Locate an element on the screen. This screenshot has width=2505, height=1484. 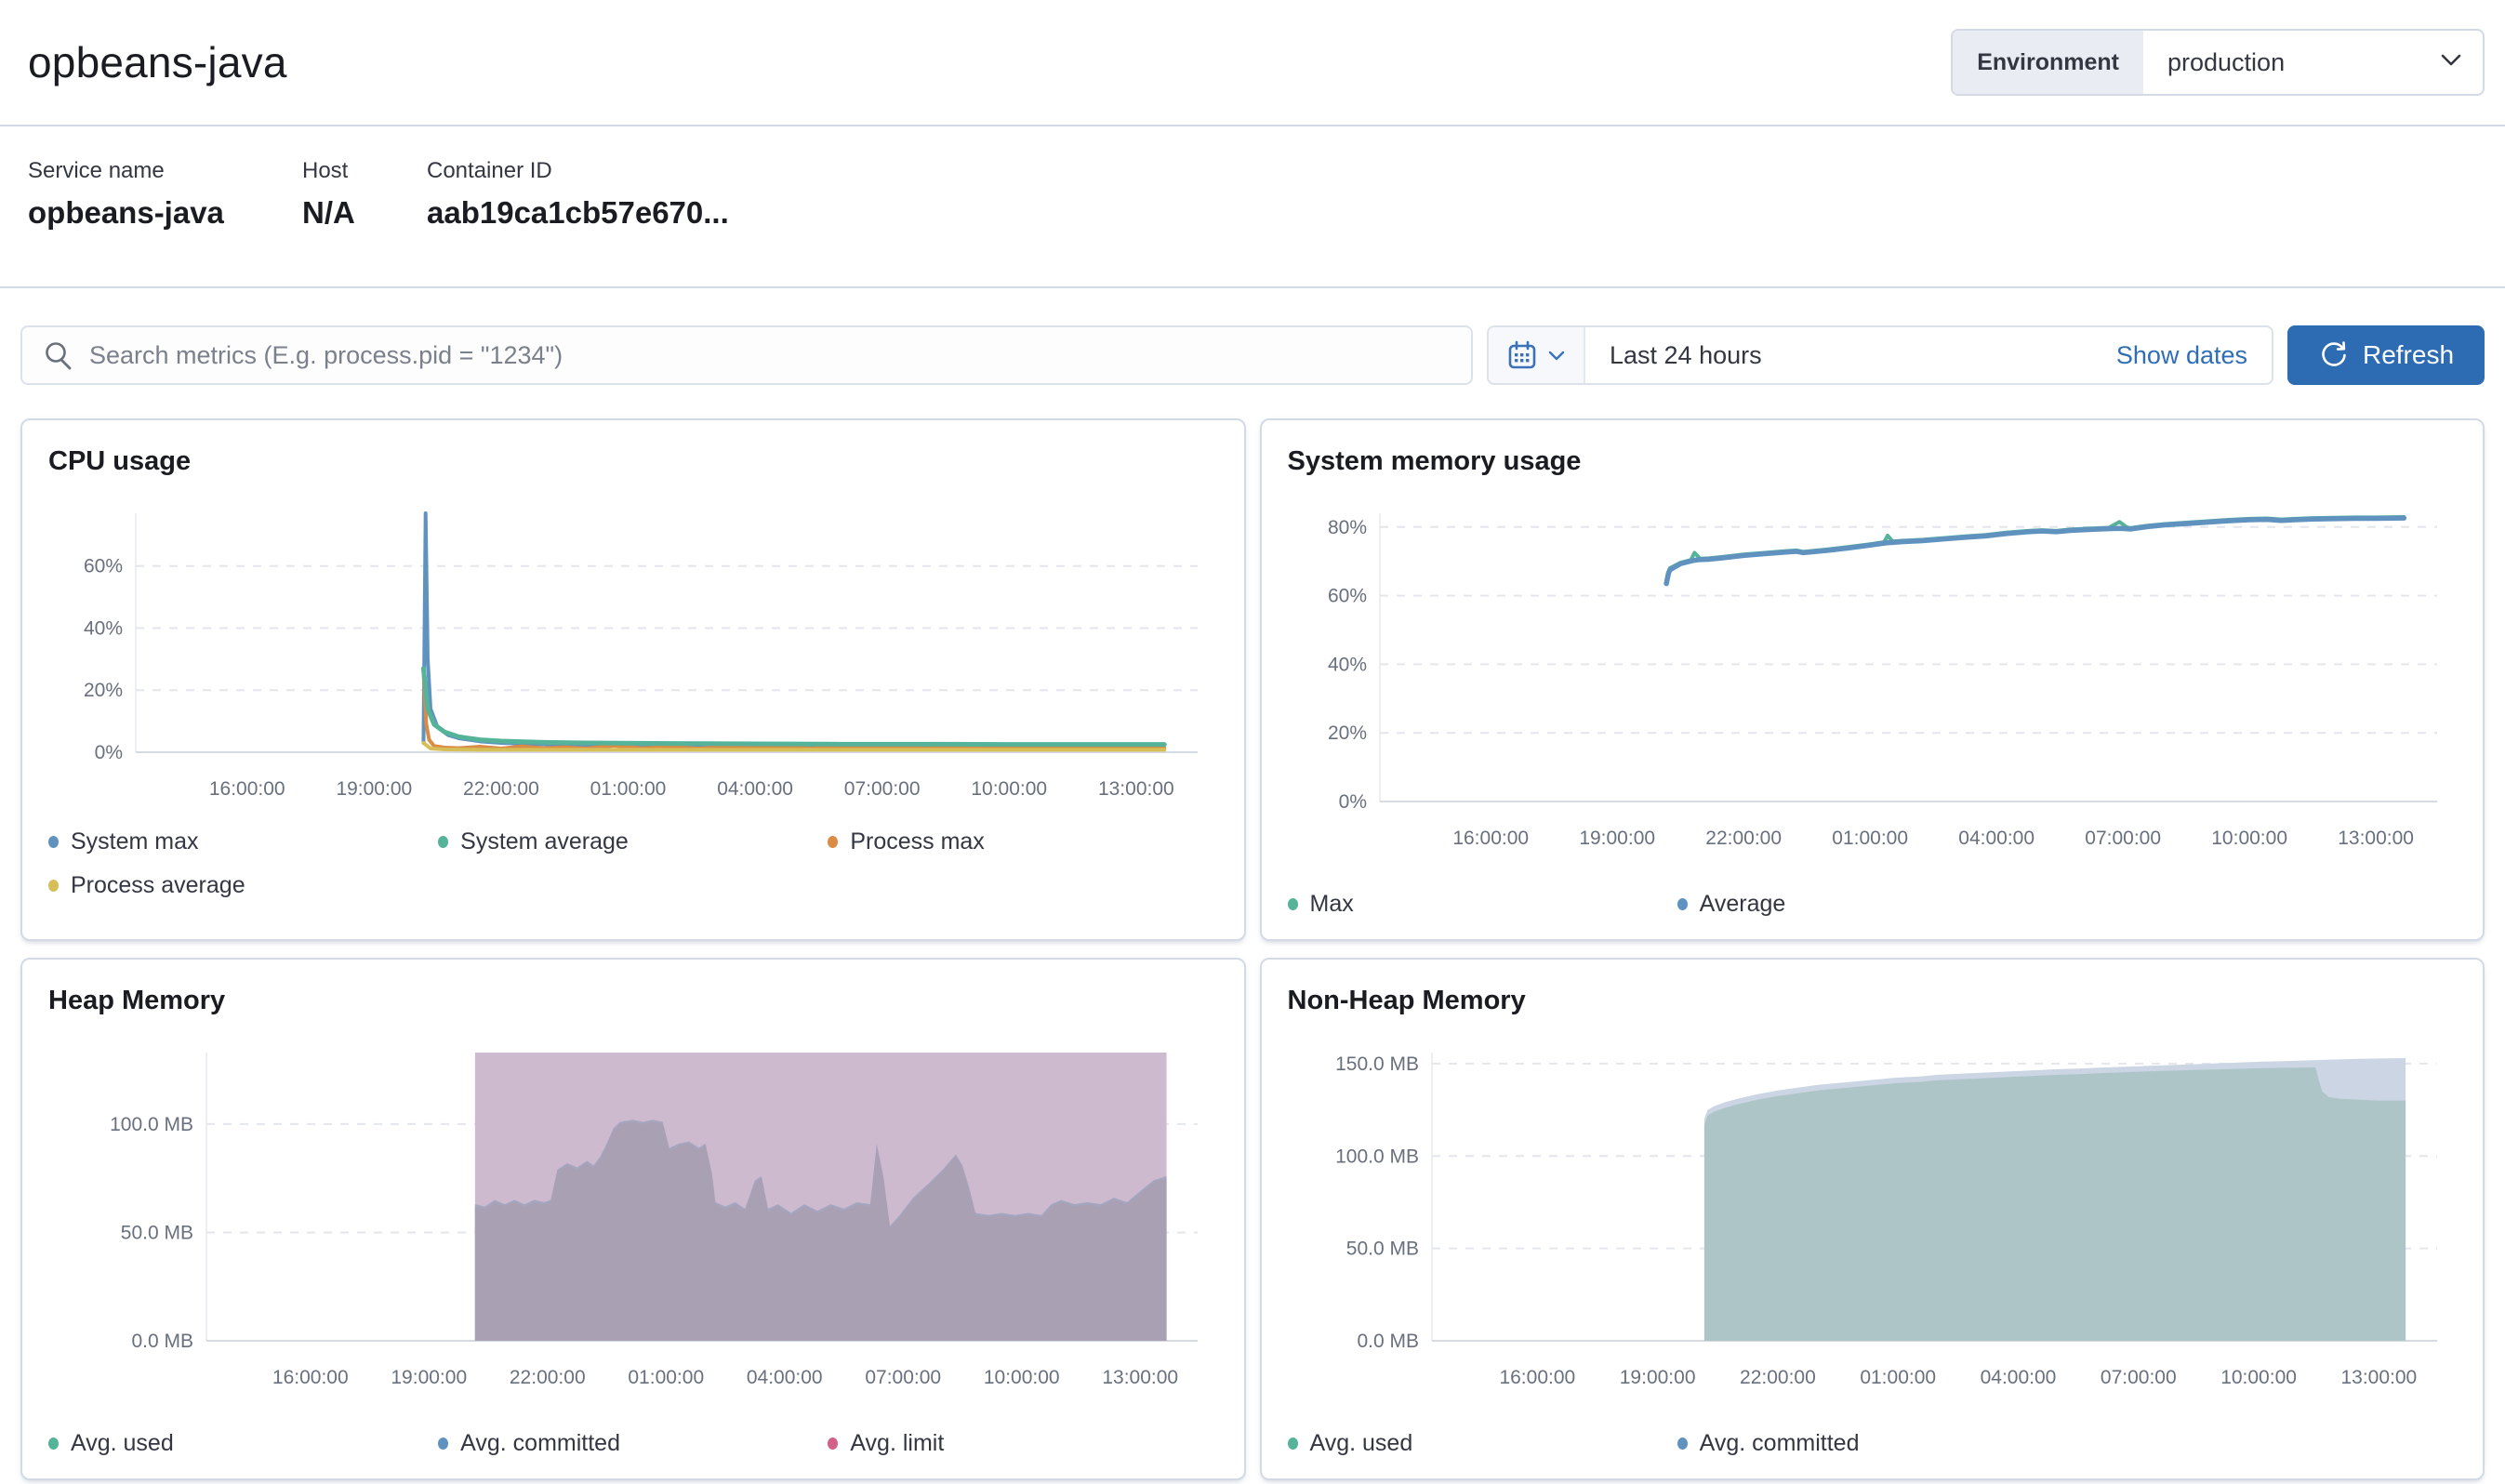
system-memory-legend: Max Average is located at coordinates (1872, 904).